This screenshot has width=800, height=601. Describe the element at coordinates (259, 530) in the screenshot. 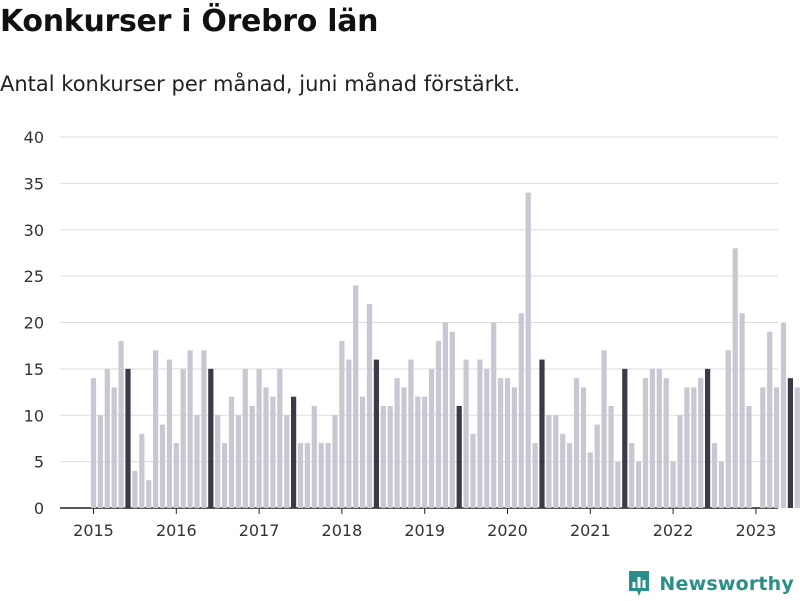

I see `x-tick-label: 2017` at that location.